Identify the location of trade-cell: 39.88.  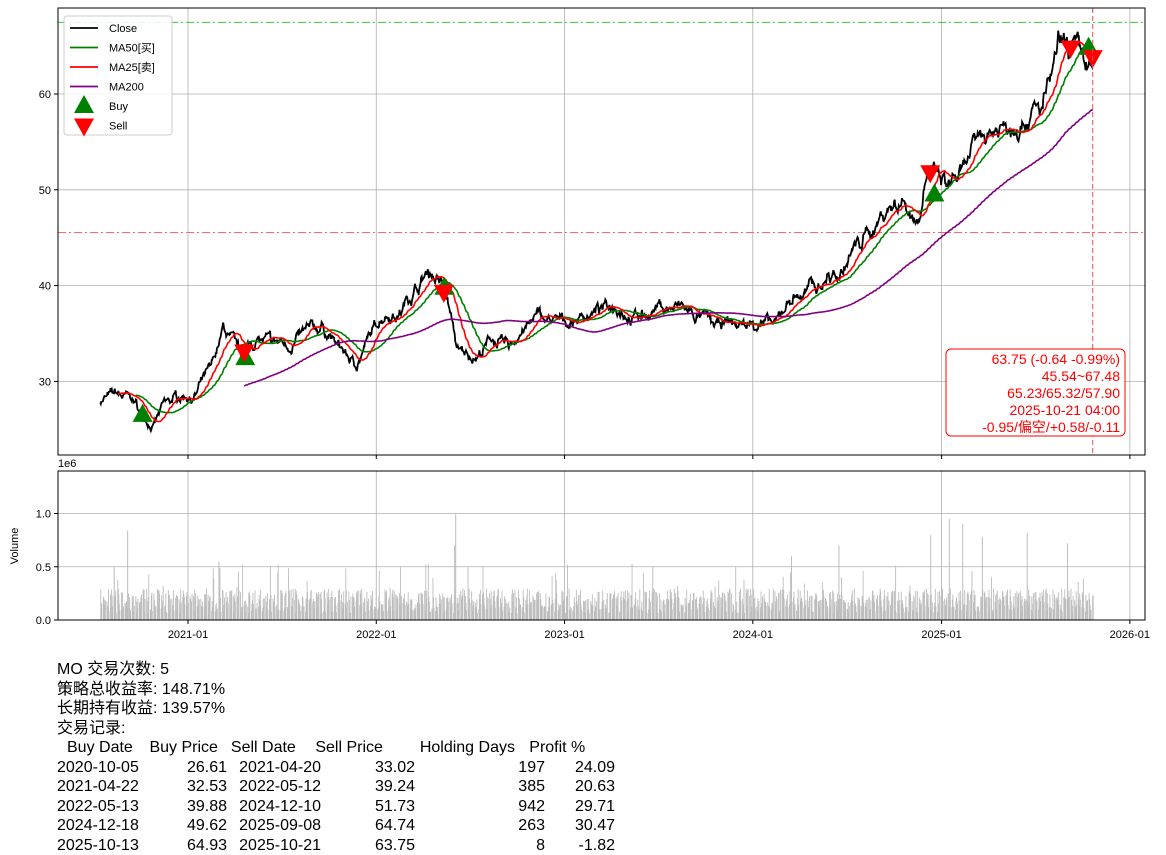
(186, 807).